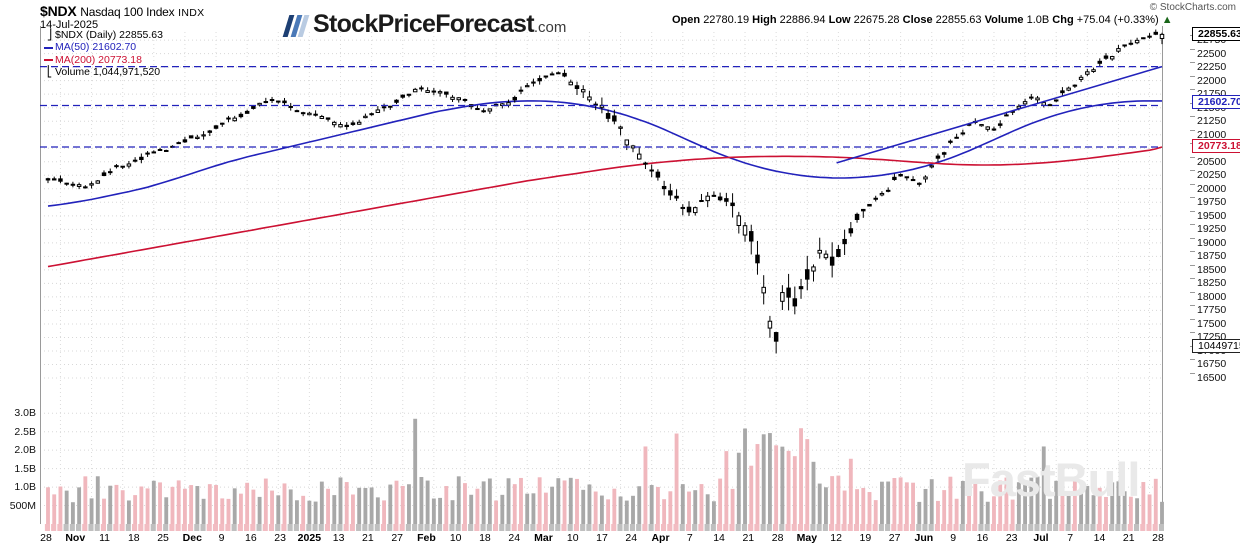 The height and width of the screenshot is (546, 1240). Describe the element at coordinates (191, 13) in the screenshot. I see `index-suffix: INDX` at that location.